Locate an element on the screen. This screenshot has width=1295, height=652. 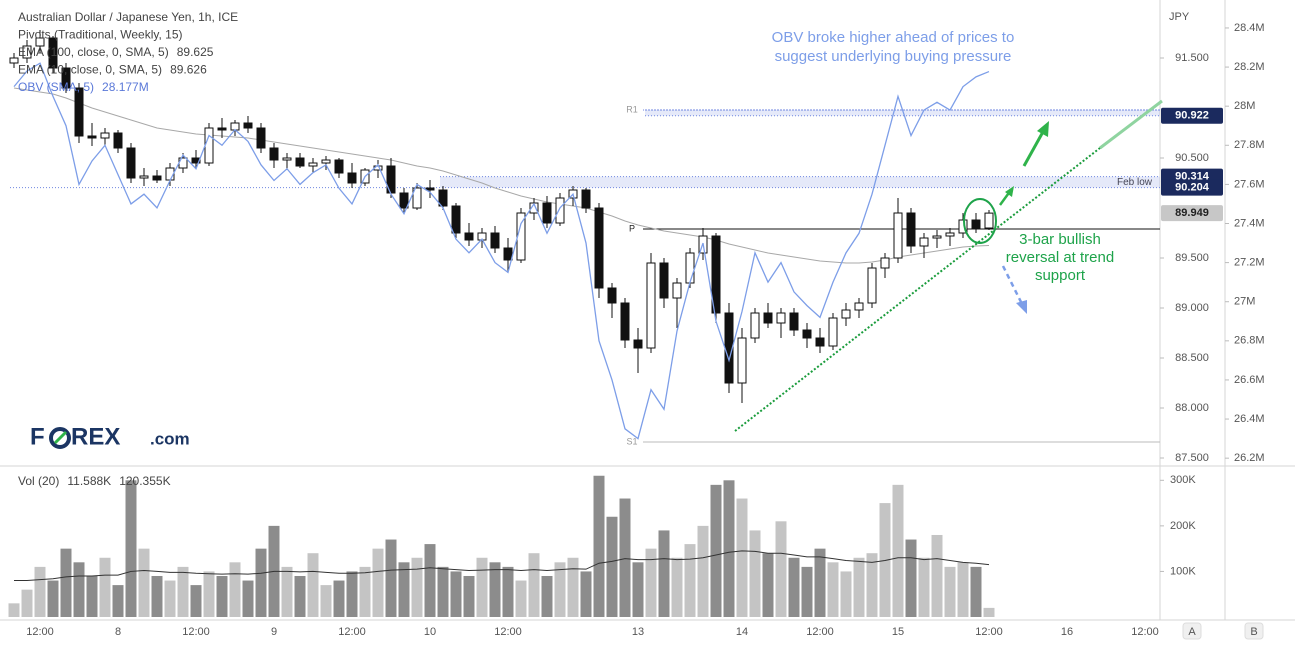
y2-tick-label: 28.4M is located at coordinates (1249, 28).